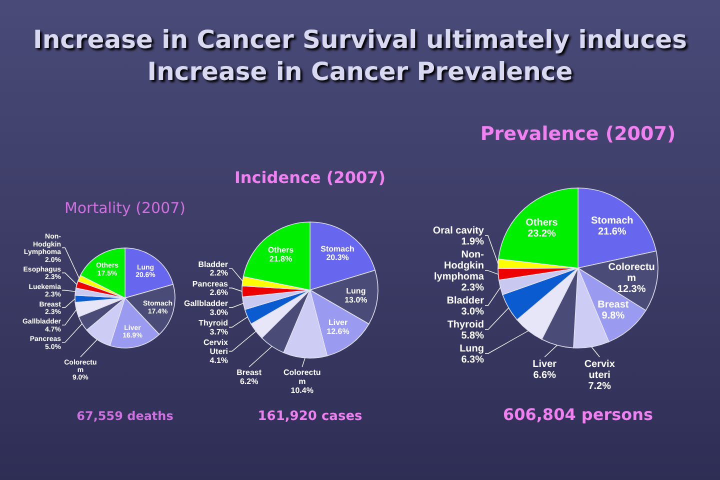  What do you see at coordinates (302, 390) in the screenshot?
I see `data-label: 10.4%` at bounding box center [302, 390].